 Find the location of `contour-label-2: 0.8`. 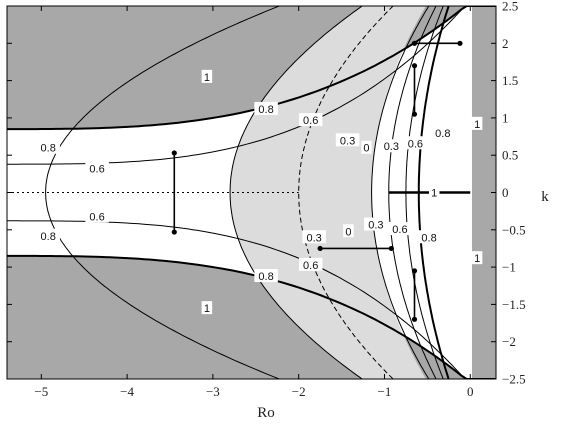

contour-label-2: 0.8 is located at coordinates (265, 110).